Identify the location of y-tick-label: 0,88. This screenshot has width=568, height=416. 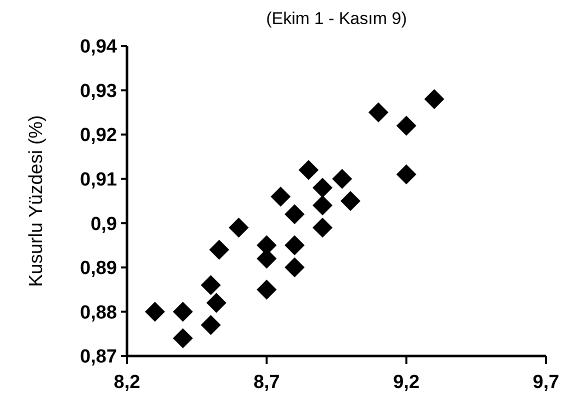
(98, 313).